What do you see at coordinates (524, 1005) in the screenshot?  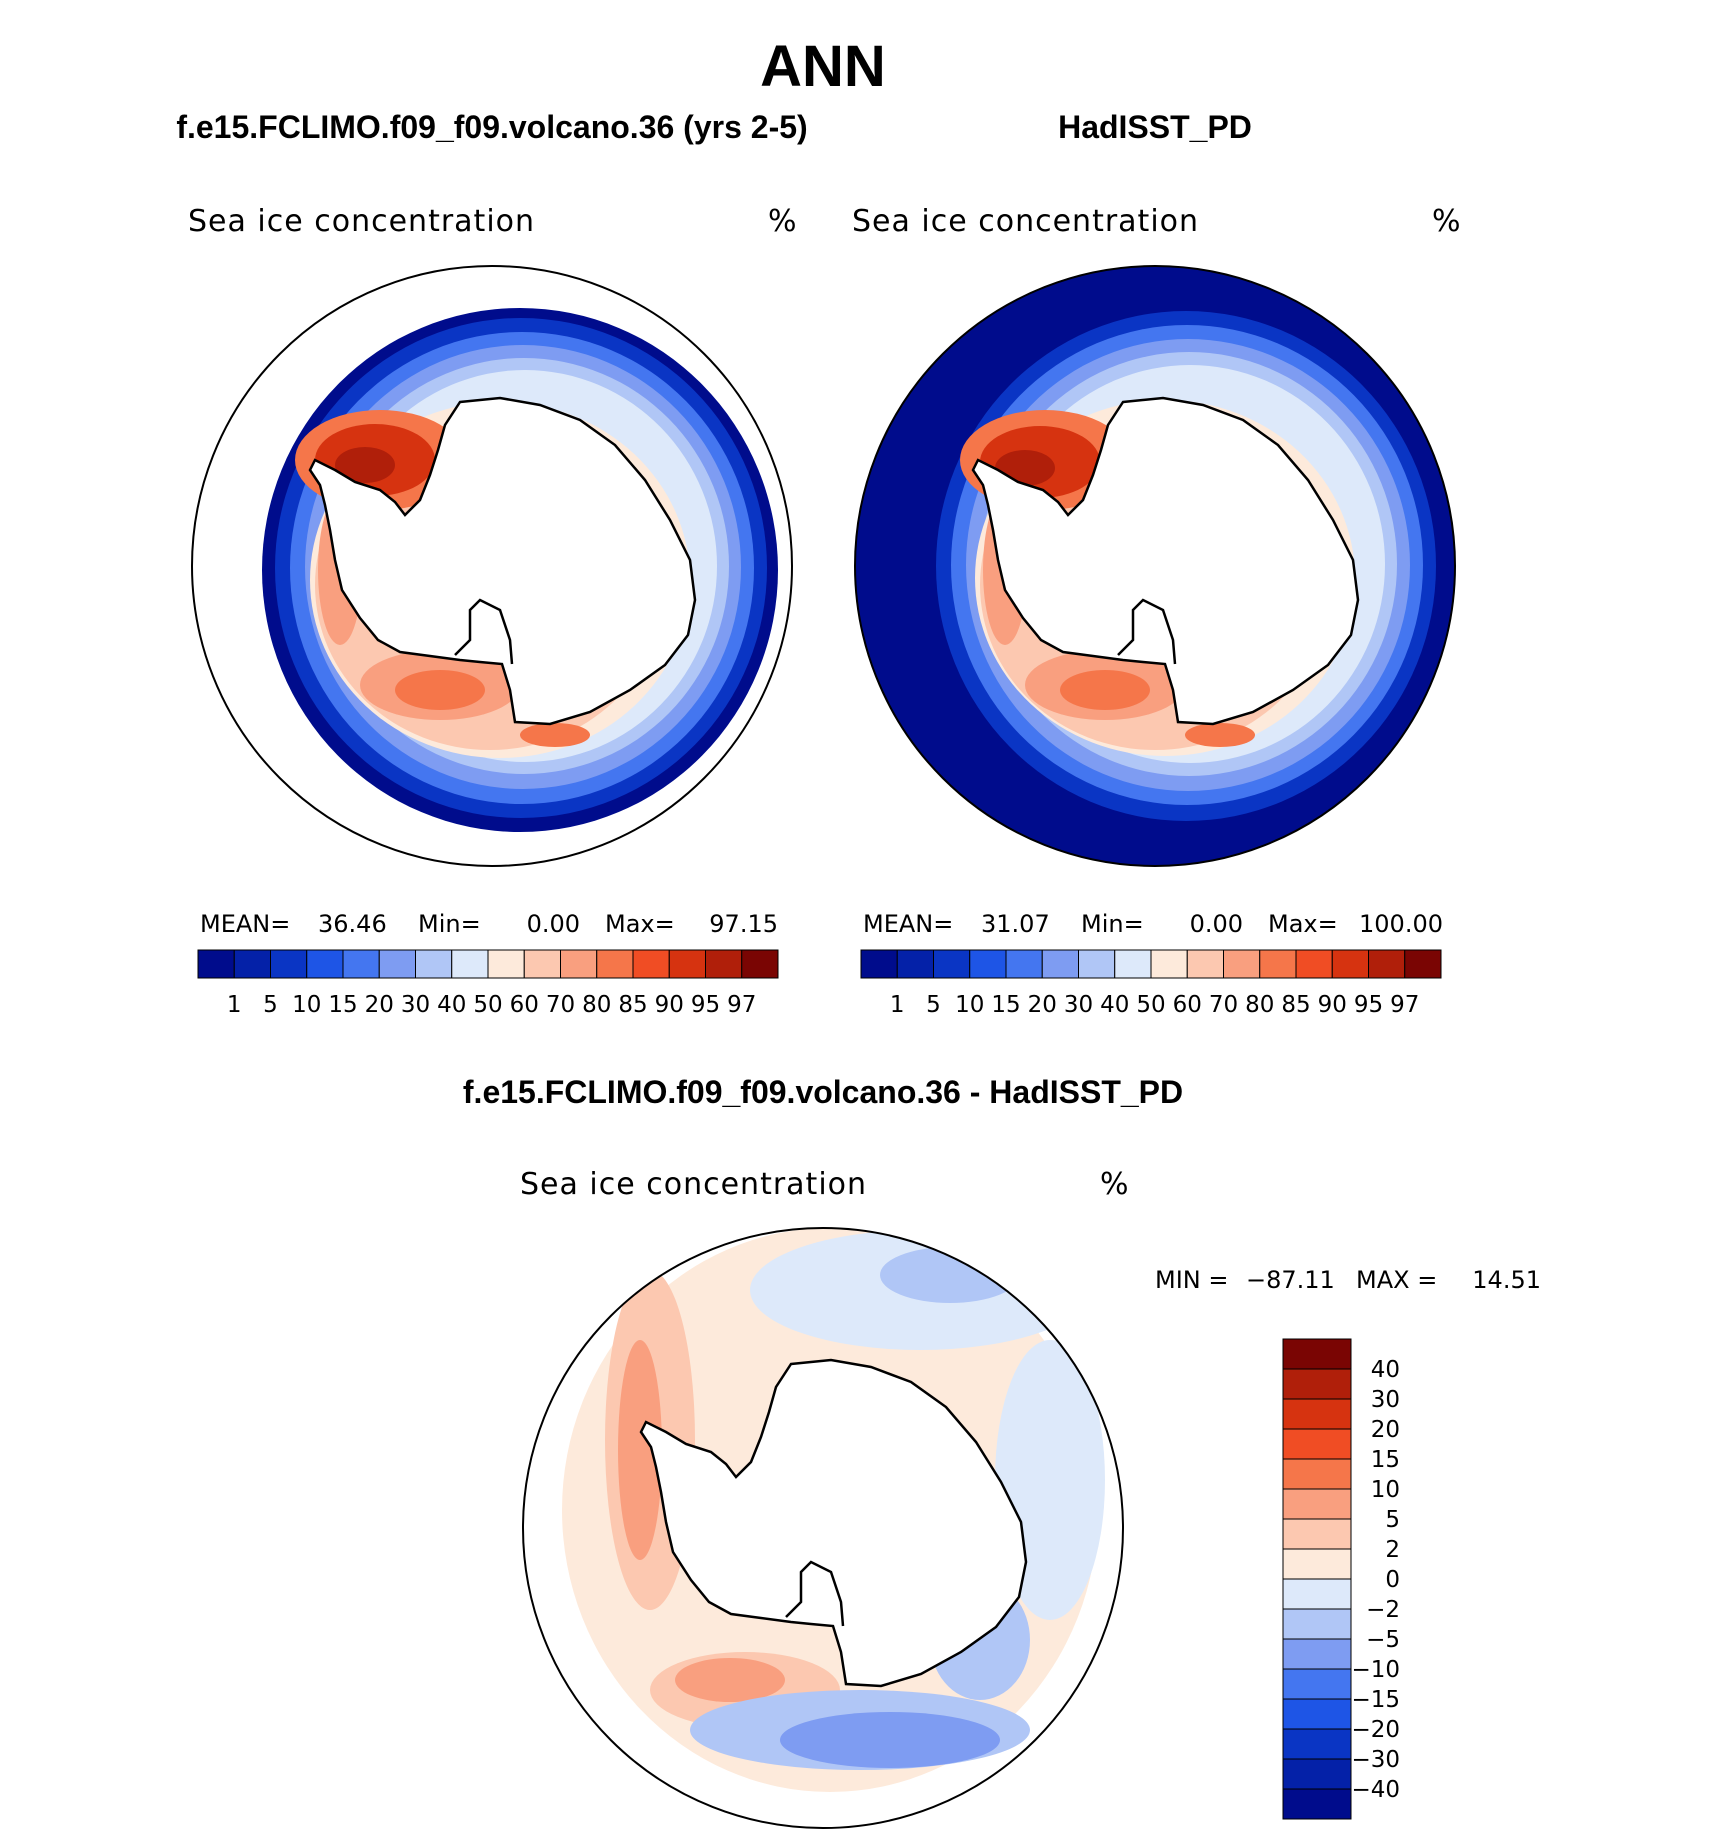 I see `left-colorbar-tick-label: 60` at bounding box center [524, 1005].